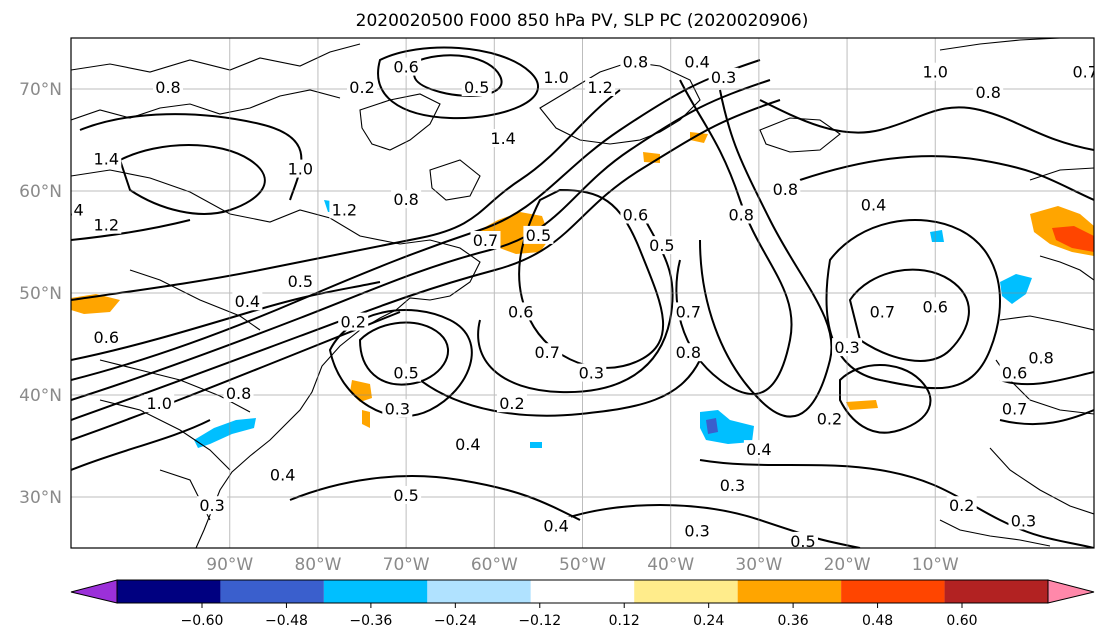 The width and height of the screenshot is (1105, 641). I want to click on colorbar-tick-label: 0.36, so click(793, 621).